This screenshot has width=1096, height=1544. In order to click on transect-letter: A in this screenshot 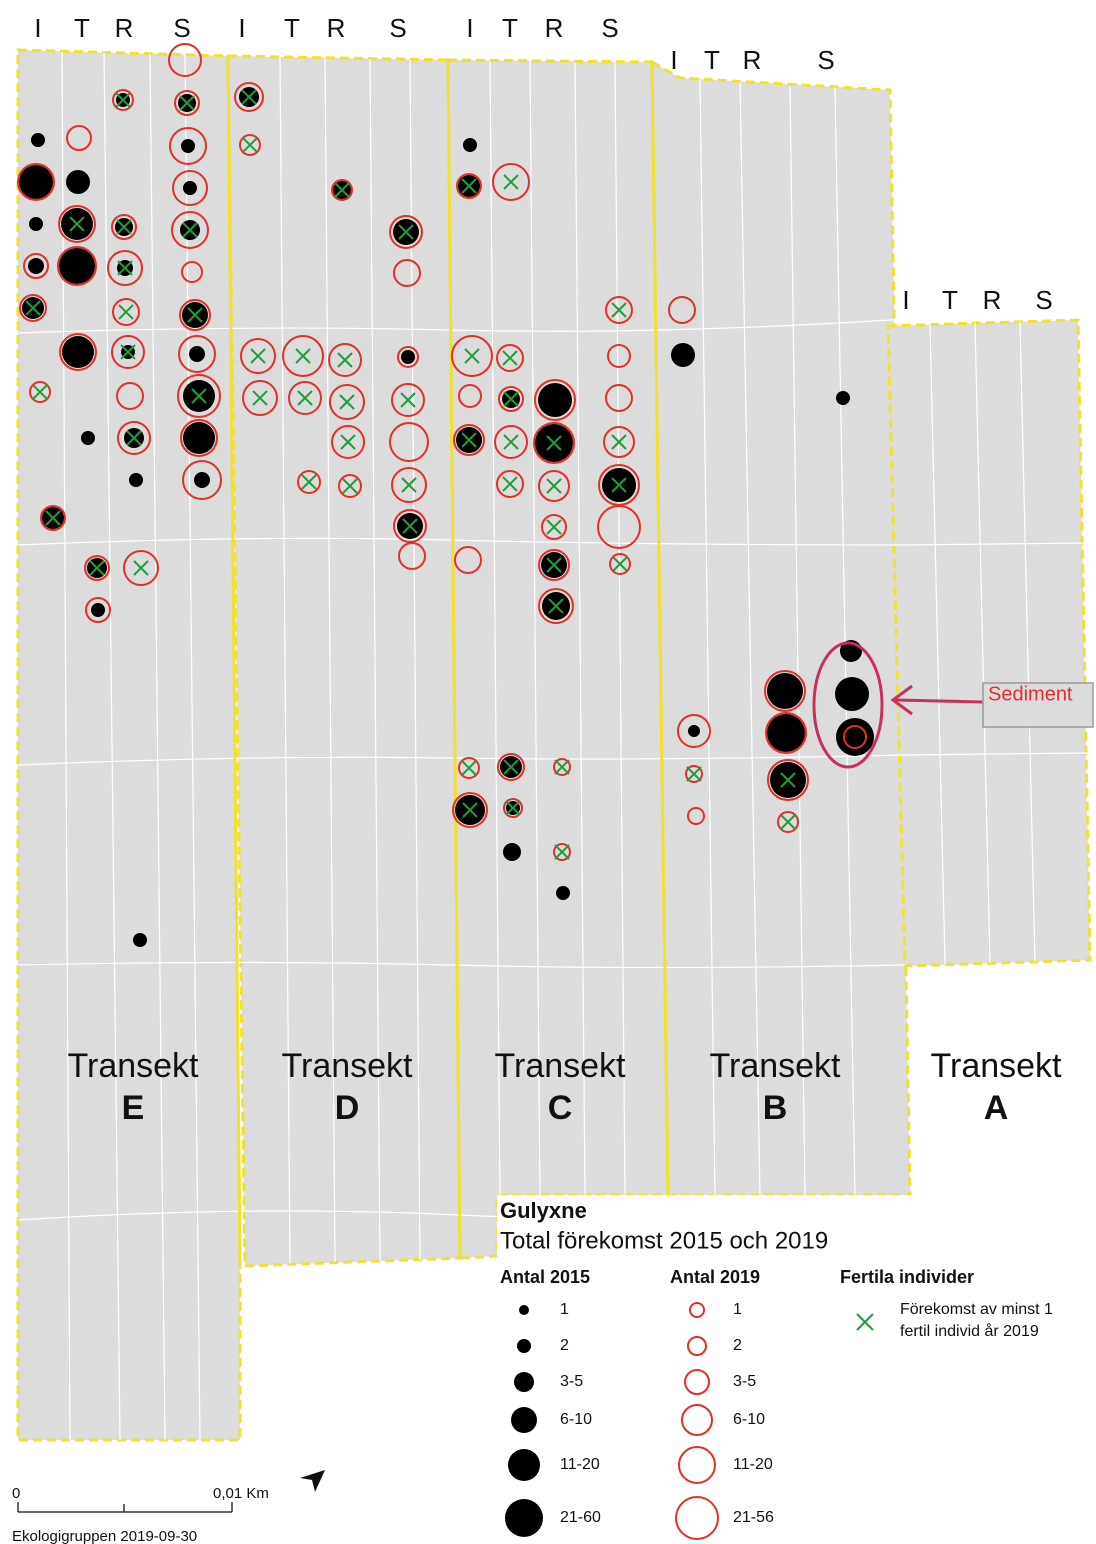, I will do `click(996, 1108)`.